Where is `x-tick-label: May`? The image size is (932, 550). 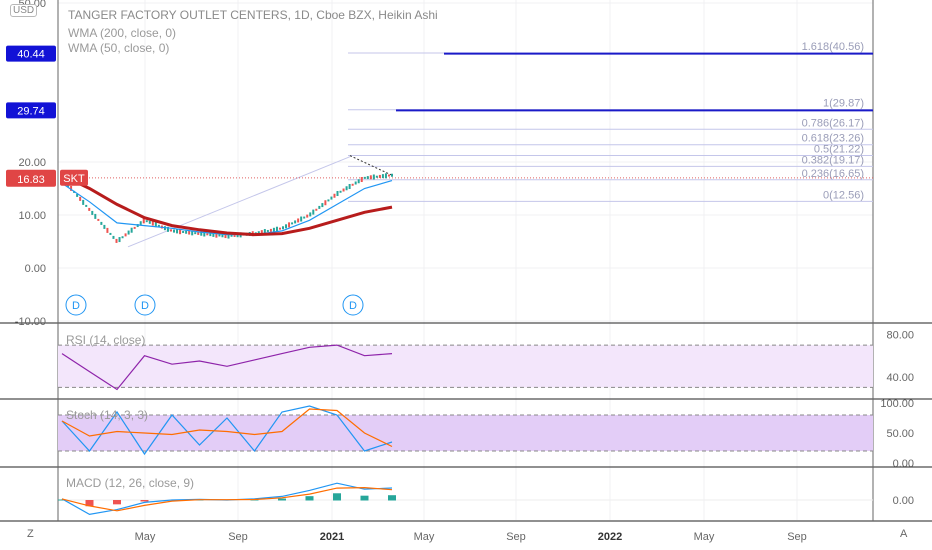 x-tick-label: May is located at coordinates (704, 537).